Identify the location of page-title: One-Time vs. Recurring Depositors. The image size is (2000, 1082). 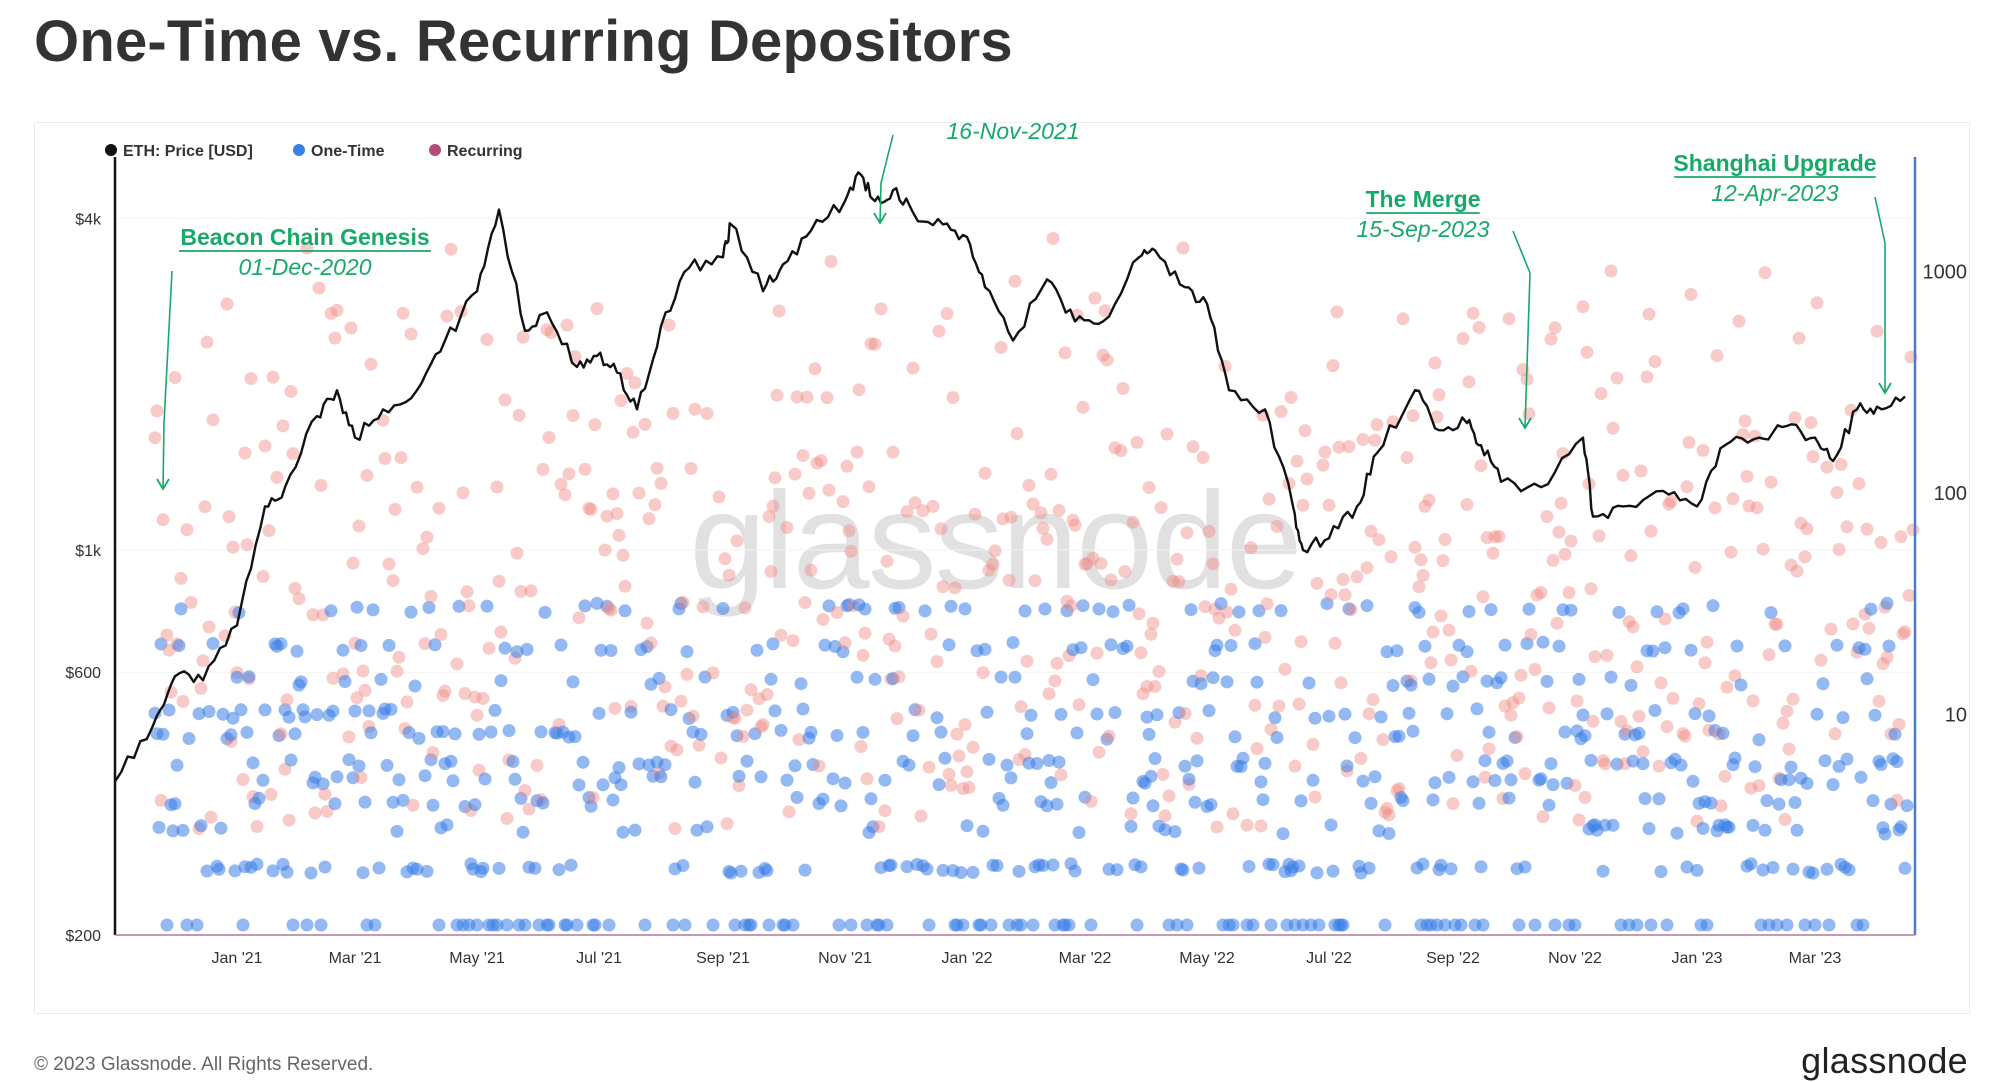
(523, 41).